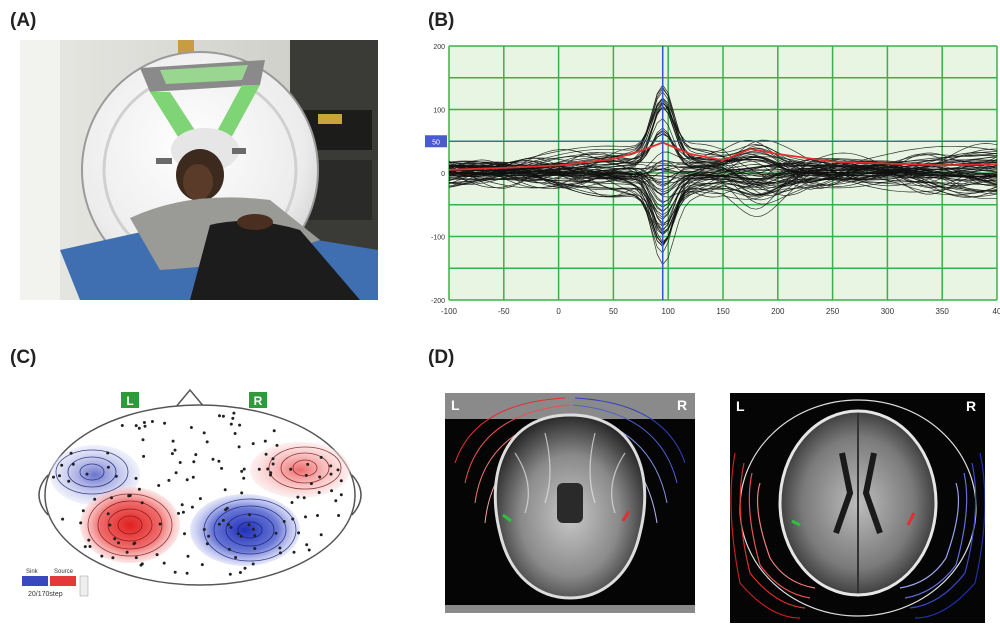 This screenshot has width=1000, height=628. What do you see at coordinates (858, 508) in the screenshot?
I see `mri-axial-overlay: L R` at bounding box center [858, 508].